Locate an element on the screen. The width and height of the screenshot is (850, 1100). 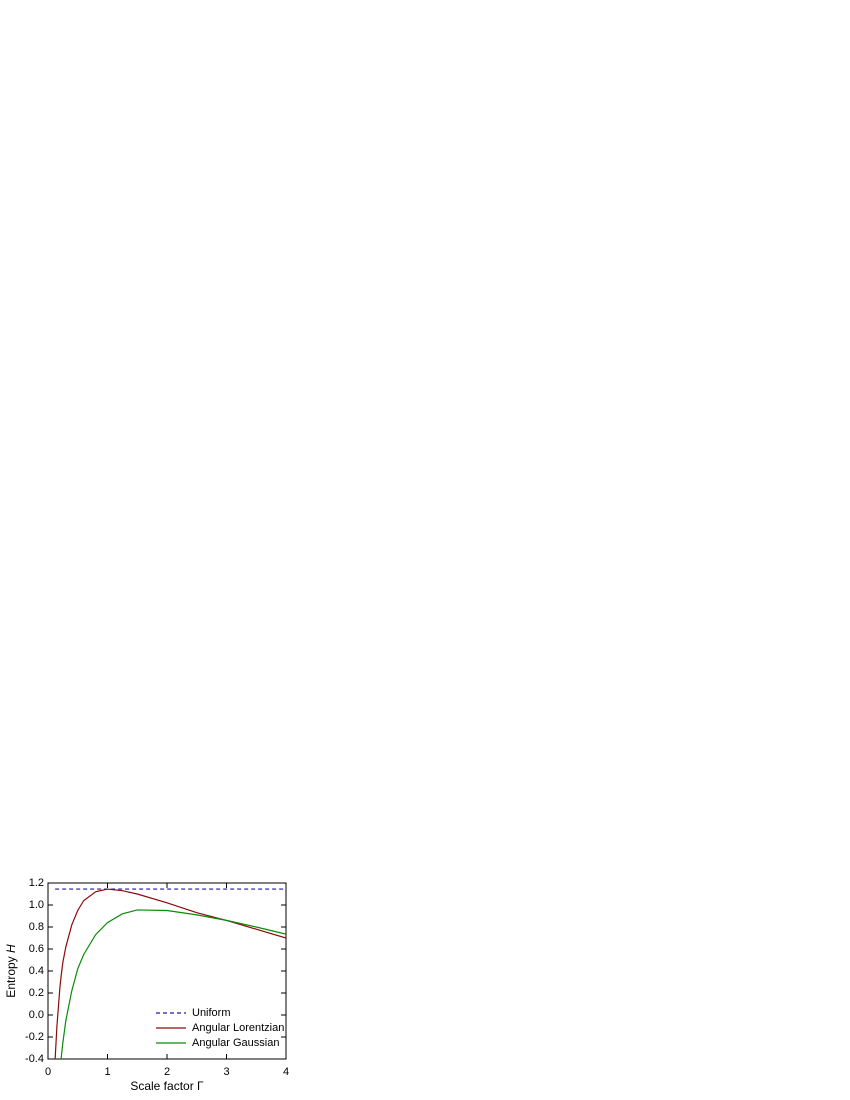
y-tick-label: 1.2 is located at coordinates (36, 883).